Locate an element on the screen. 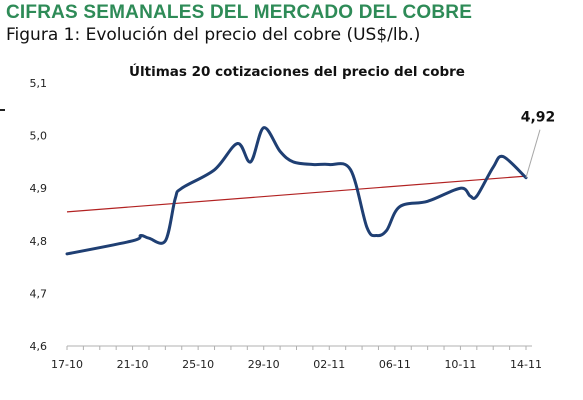 This screenshot has height=400, width=583. x-tick-label: 21-10 is located at coordinates (133, 364).